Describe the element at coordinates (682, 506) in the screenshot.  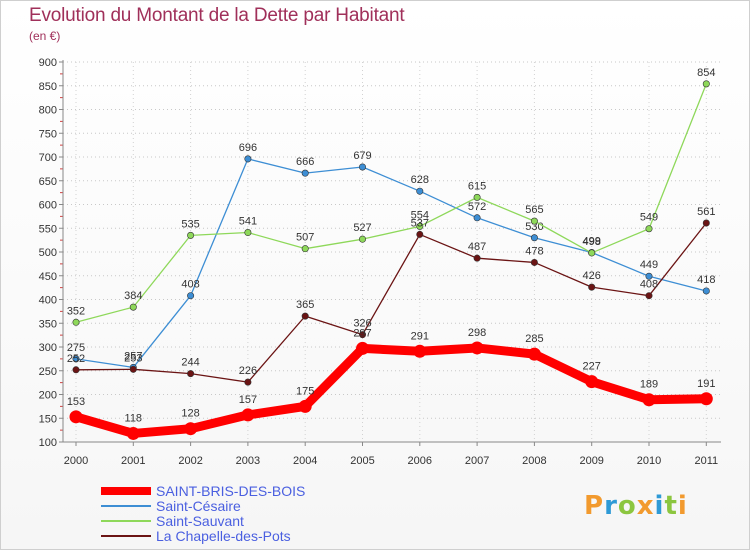
I see `brand-letter: i` at that location.